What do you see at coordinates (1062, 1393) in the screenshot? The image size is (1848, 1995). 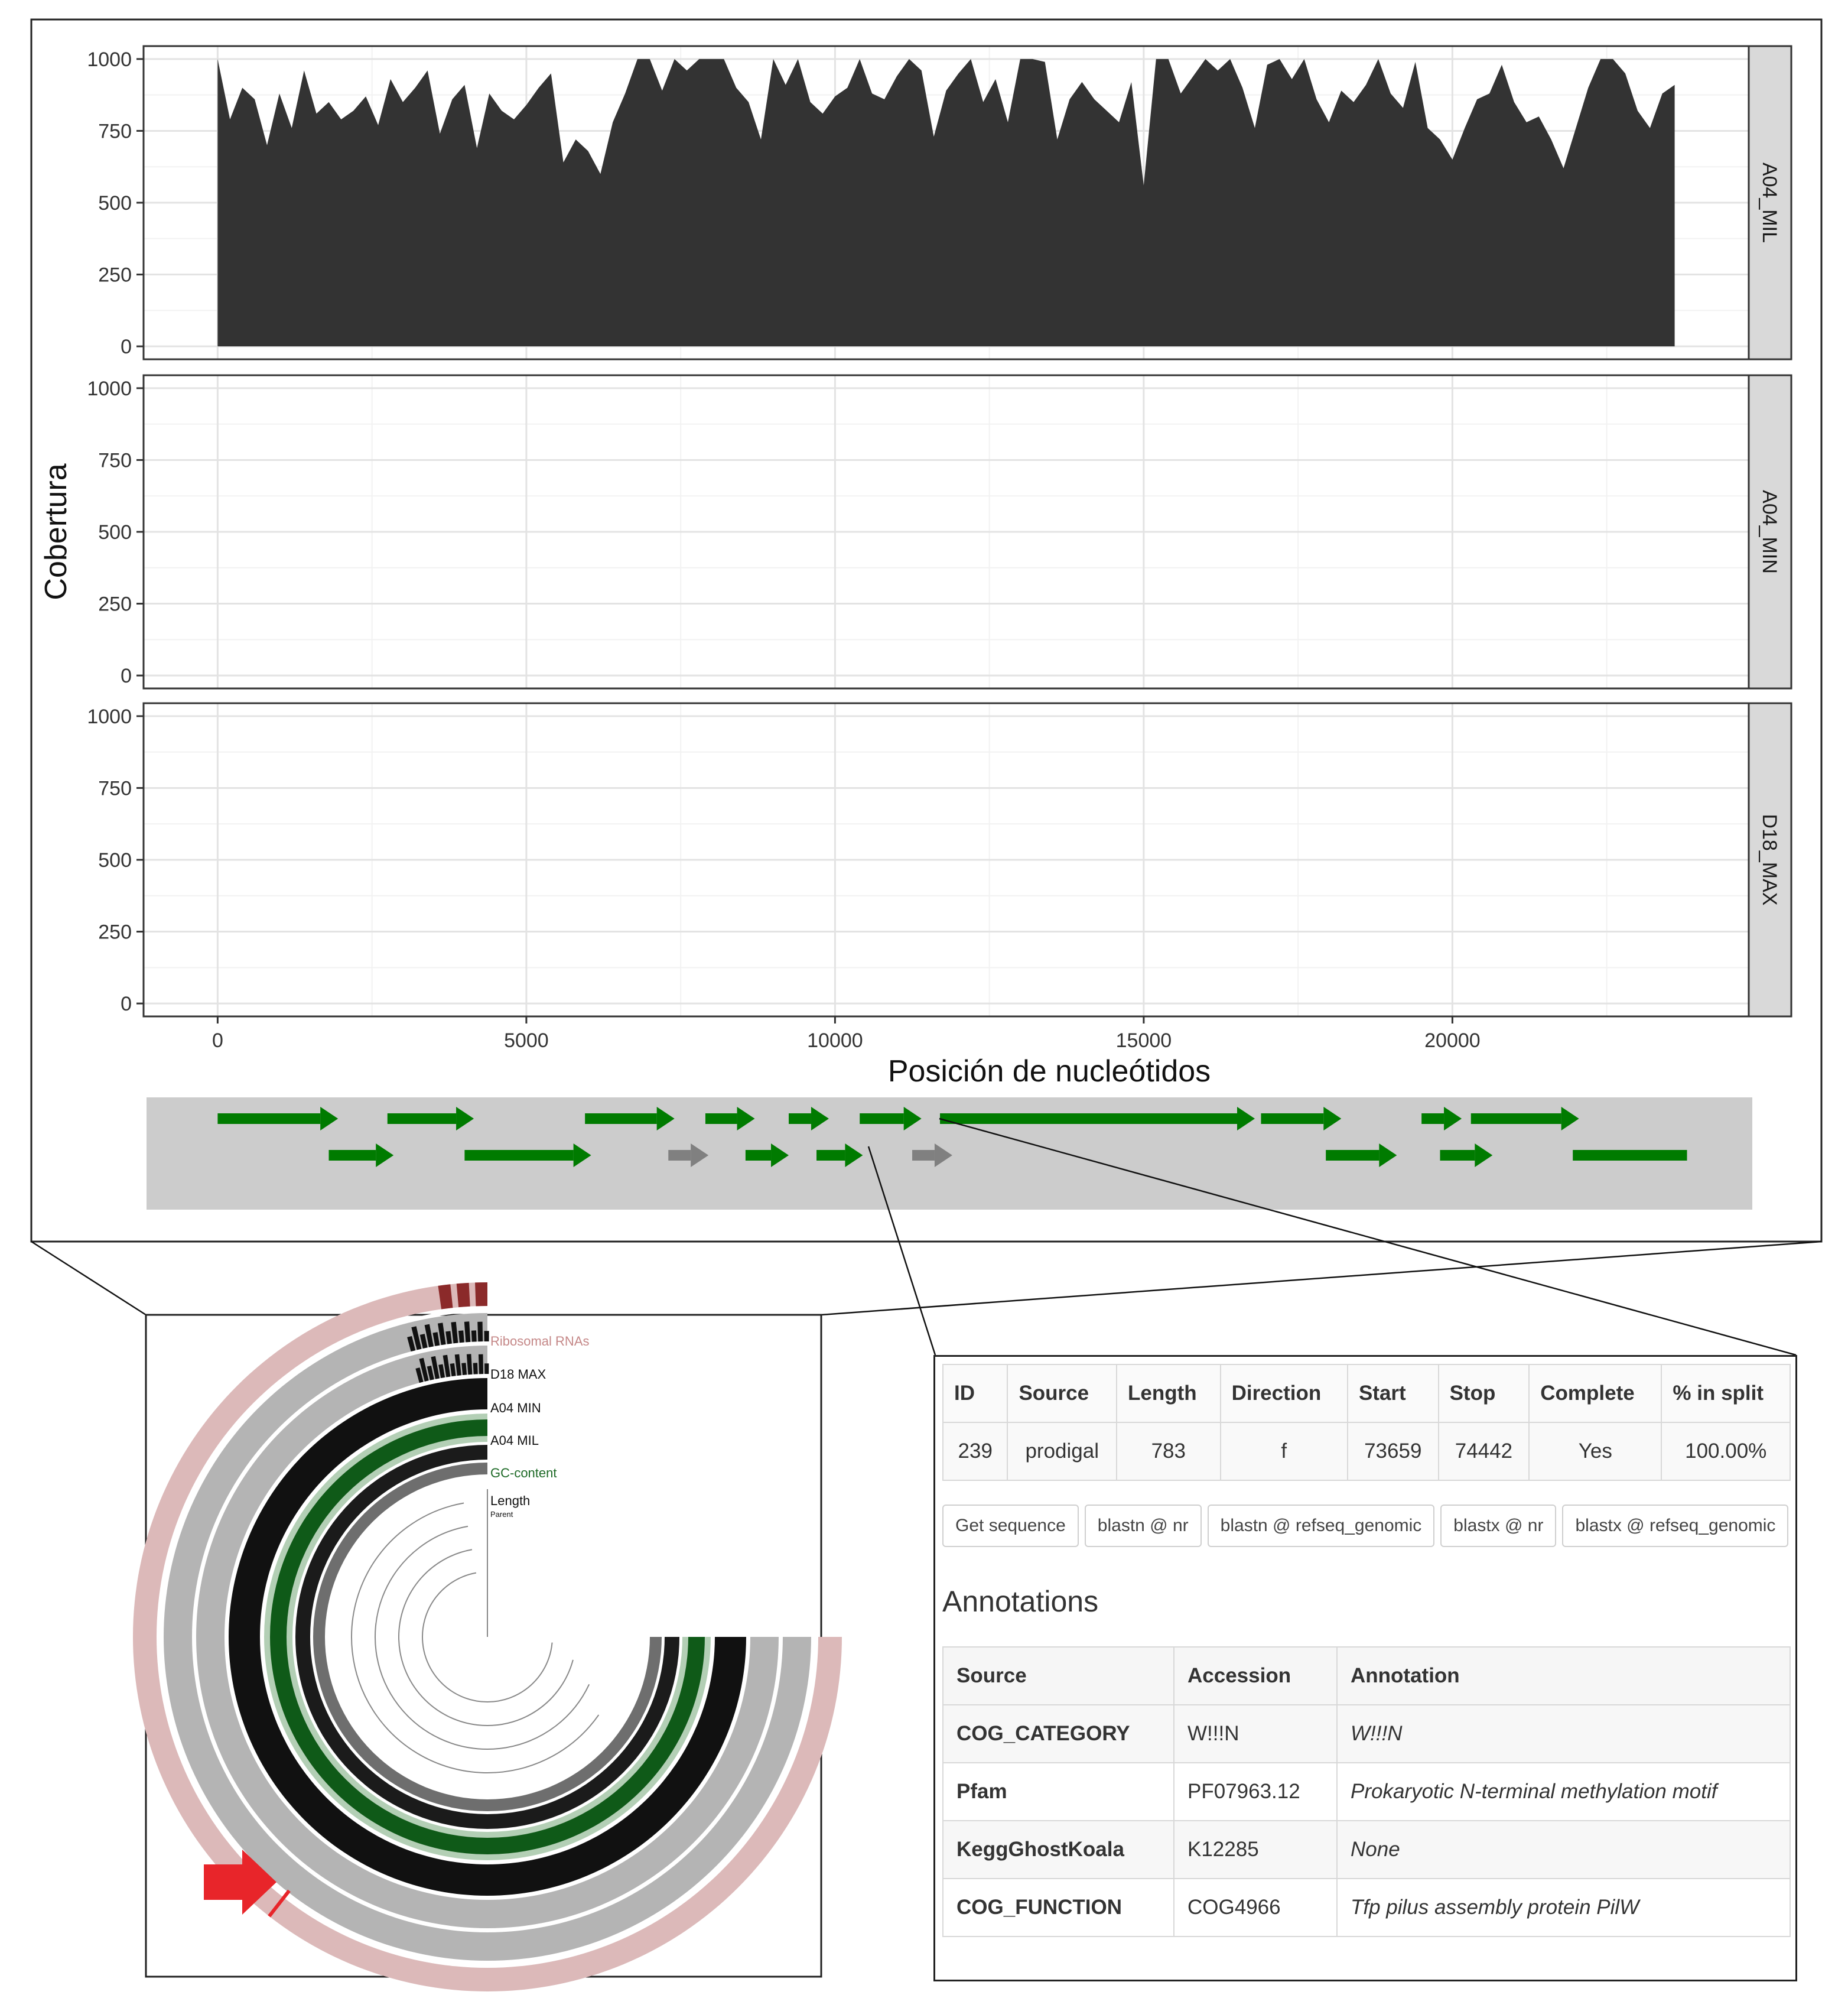 I see `col-source: Source` at bounding box center [1062, 1393].